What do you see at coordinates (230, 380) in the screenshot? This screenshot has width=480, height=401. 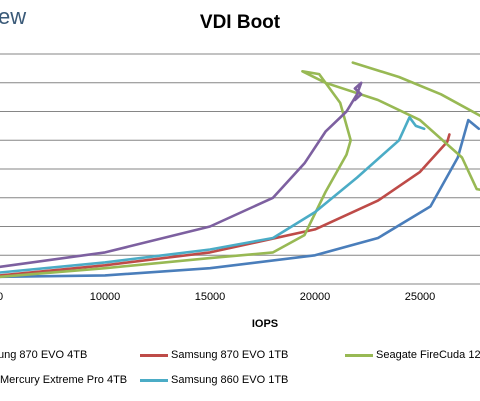 I see `legend-label: Samsung 860 EVO 1TB` at bounding box center [230, 380].